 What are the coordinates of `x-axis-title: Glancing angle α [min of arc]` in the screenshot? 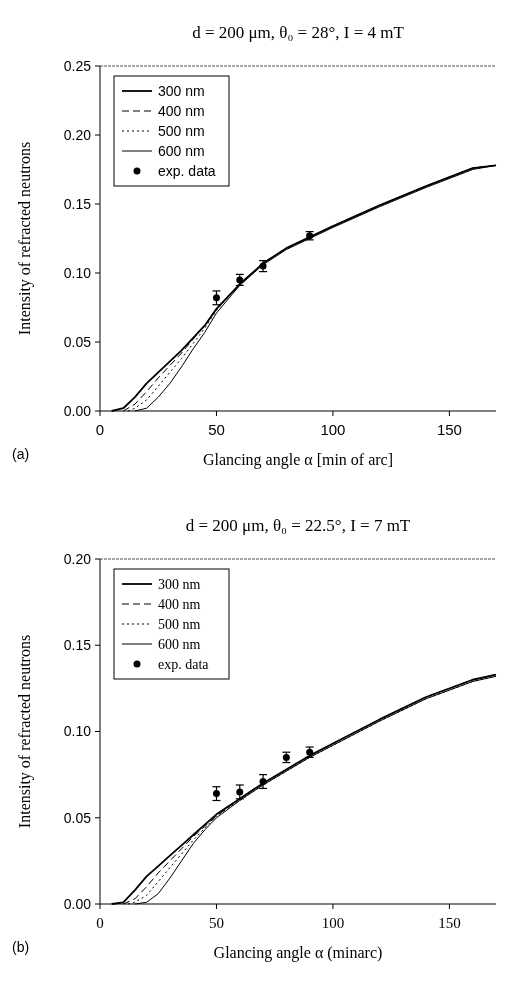 It's located at (298, 460).